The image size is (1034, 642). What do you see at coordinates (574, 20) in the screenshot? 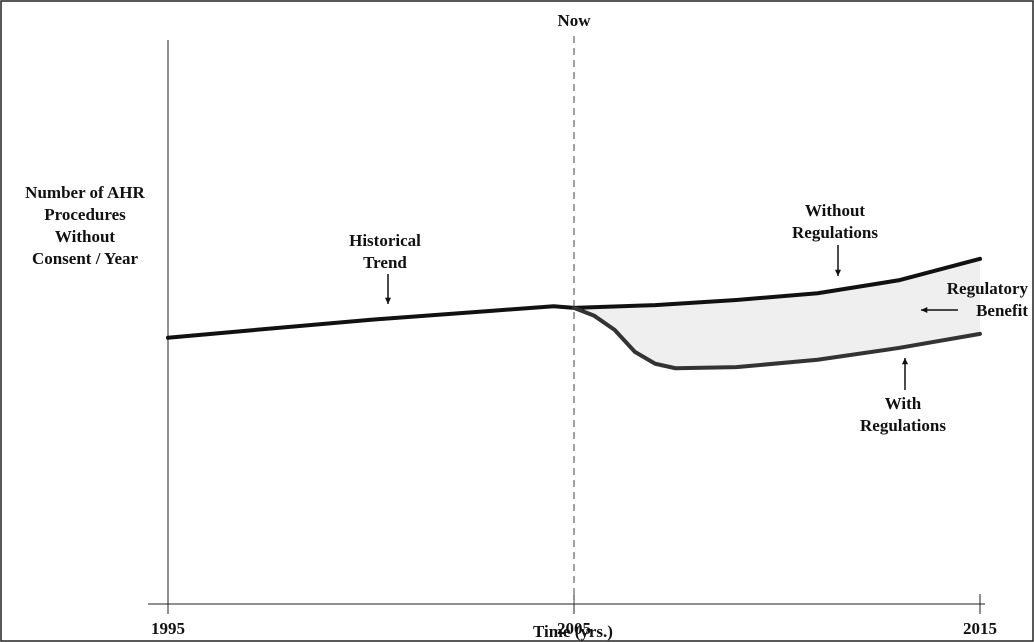
I see `now-label: Now` at bounding box center [574, 20].